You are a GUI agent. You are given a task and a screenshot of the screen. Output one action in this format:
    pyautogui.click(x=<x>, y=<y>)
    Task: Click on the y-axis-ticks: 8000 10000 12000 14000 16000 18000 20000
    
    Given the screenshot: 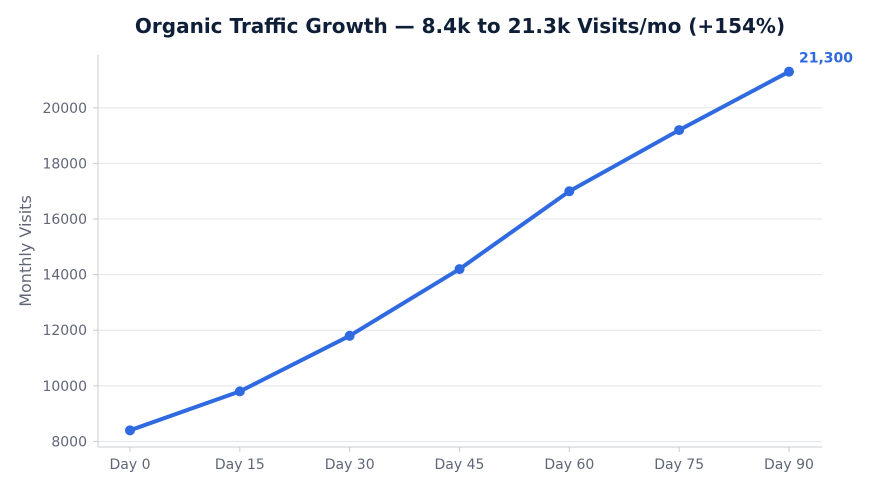 What is the action you would take?
    pyautogui.click(x=70, y=275)
    